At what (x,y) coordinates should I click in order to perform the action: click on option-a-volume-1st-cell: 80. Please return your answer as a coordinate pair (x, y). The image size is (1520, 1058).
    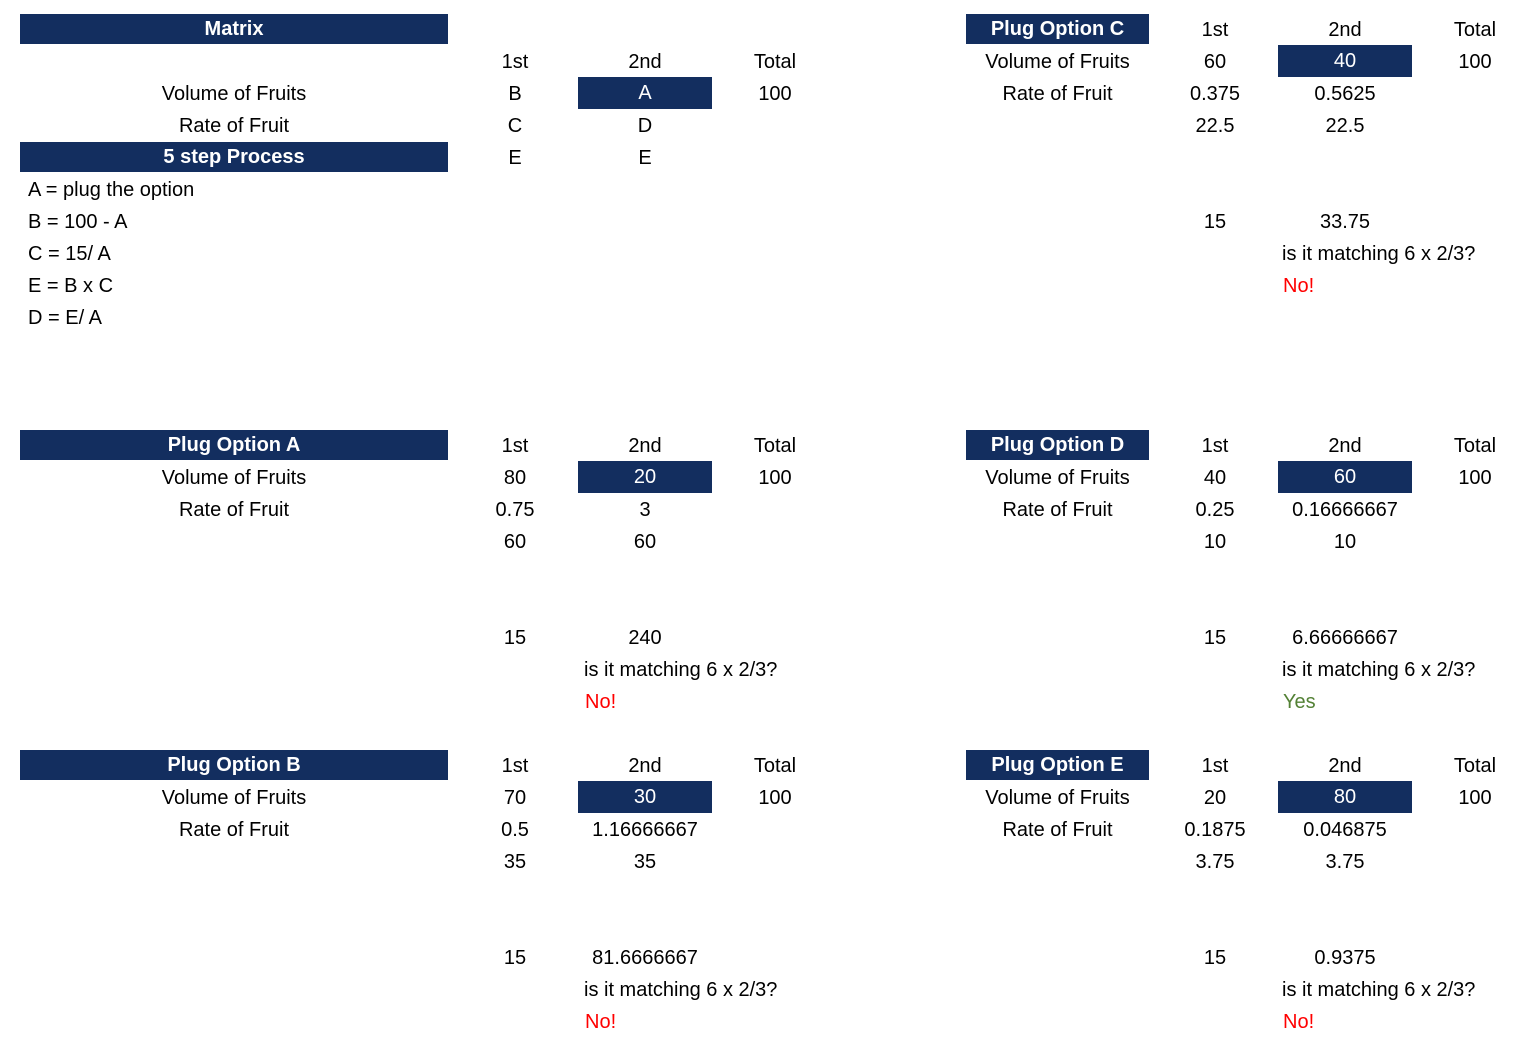
    Looking at the image, I should click on (515, 478).